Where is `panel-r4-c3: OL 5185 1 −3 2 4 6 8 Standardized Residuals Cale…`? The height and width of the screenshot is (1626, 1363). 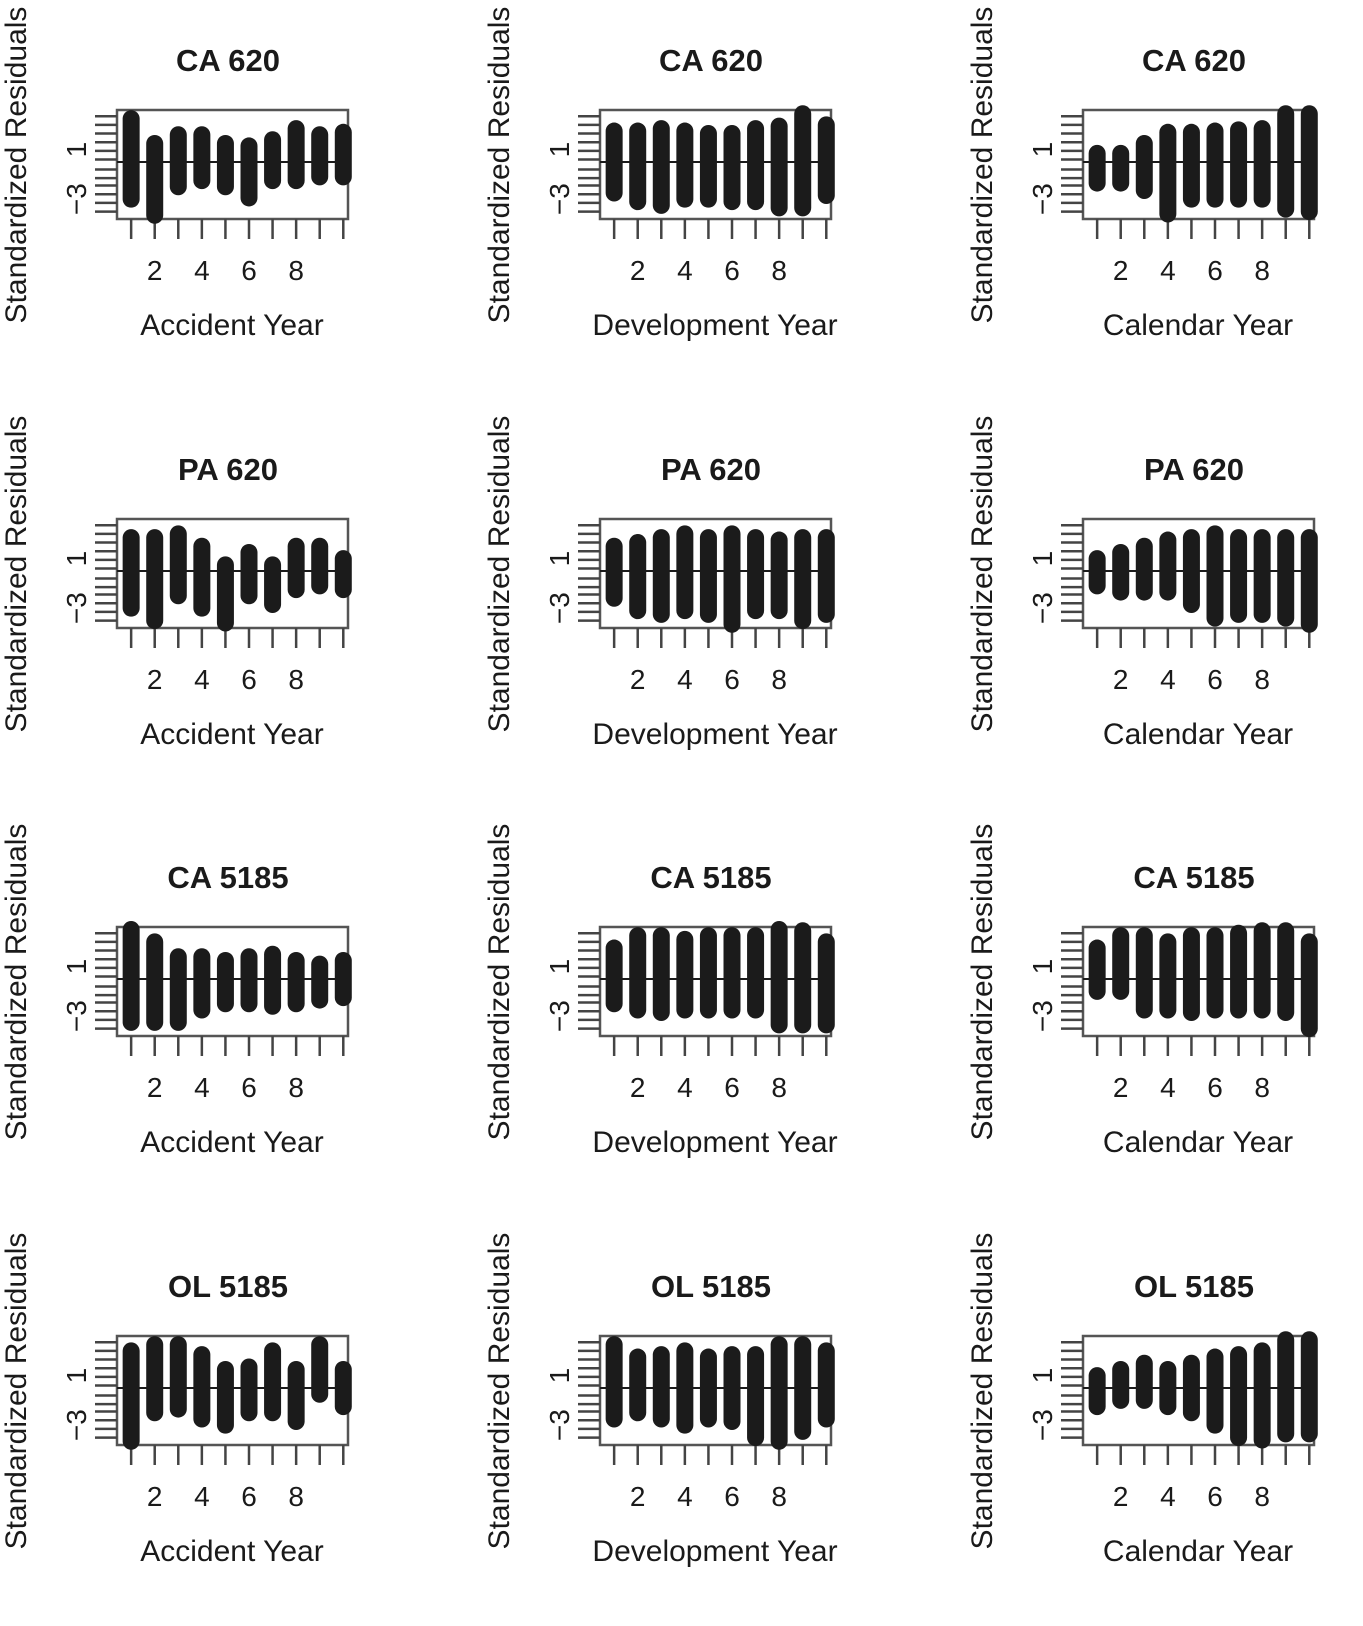
panel-r4-c3: OL 5185 1 −3 2 4 6 8 Standardized Residuals Cale… is located at coordinates (1142, 1400).